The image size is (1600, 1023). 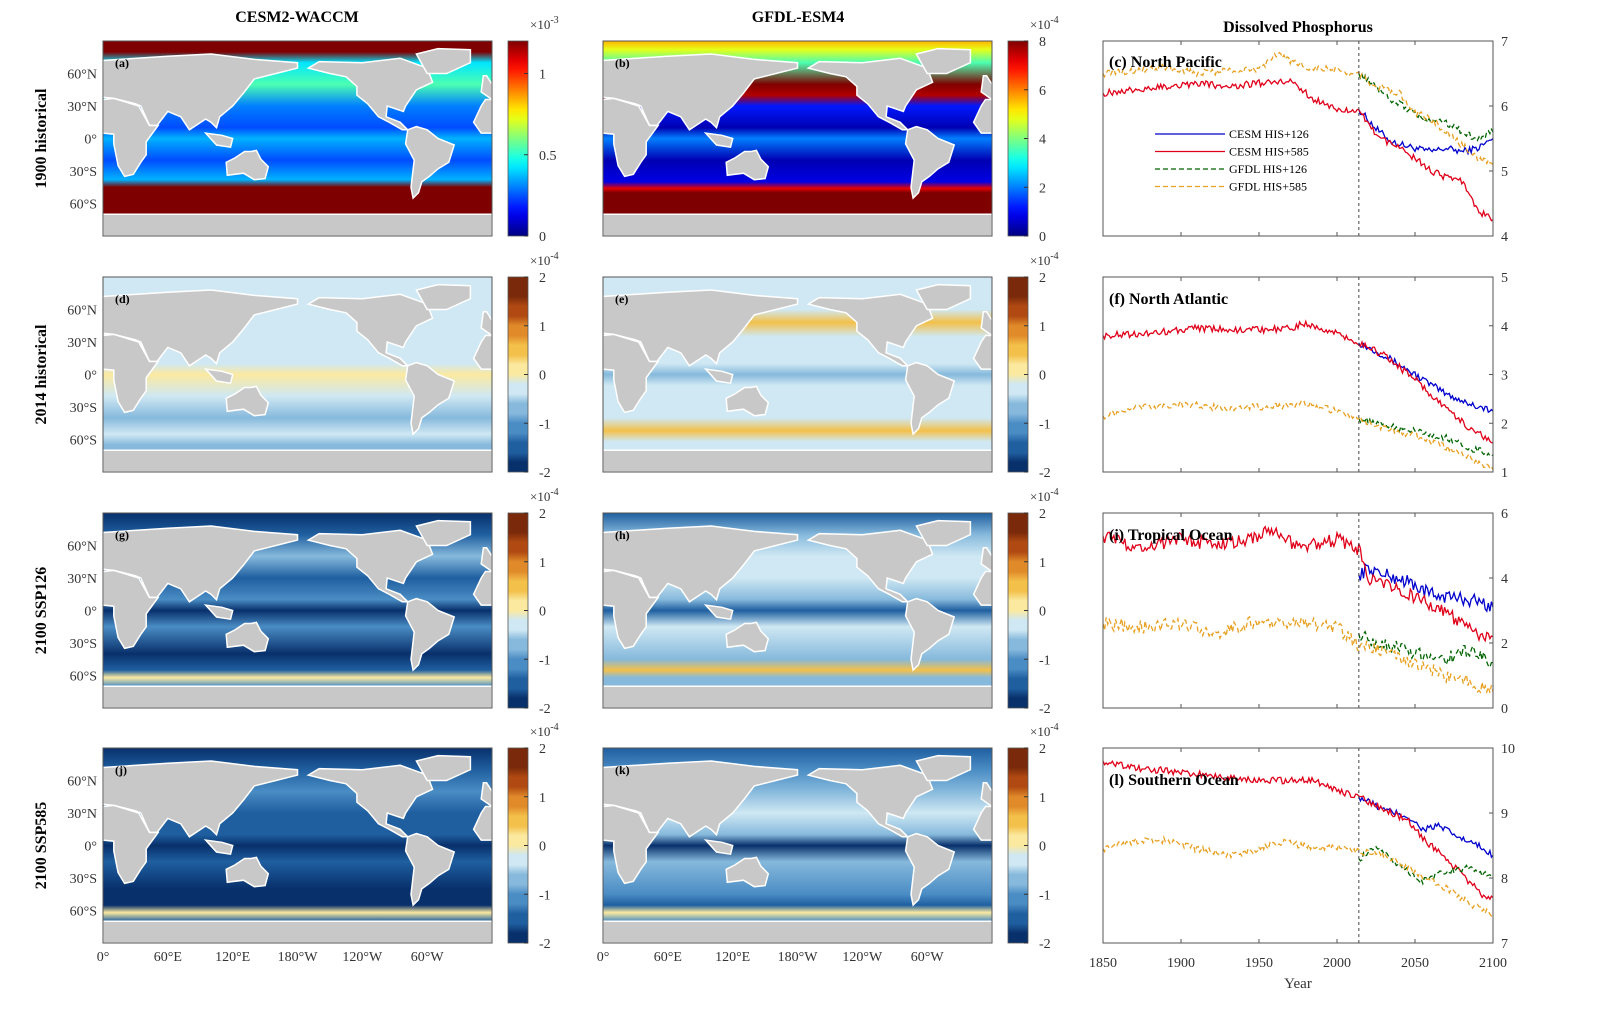 I want to click on map-panel-g: (g) 60°N 30°N 0° 30°S 60°S -2 -1 0 1 2 ×10⁻⁴, so click(x=312, y=602).